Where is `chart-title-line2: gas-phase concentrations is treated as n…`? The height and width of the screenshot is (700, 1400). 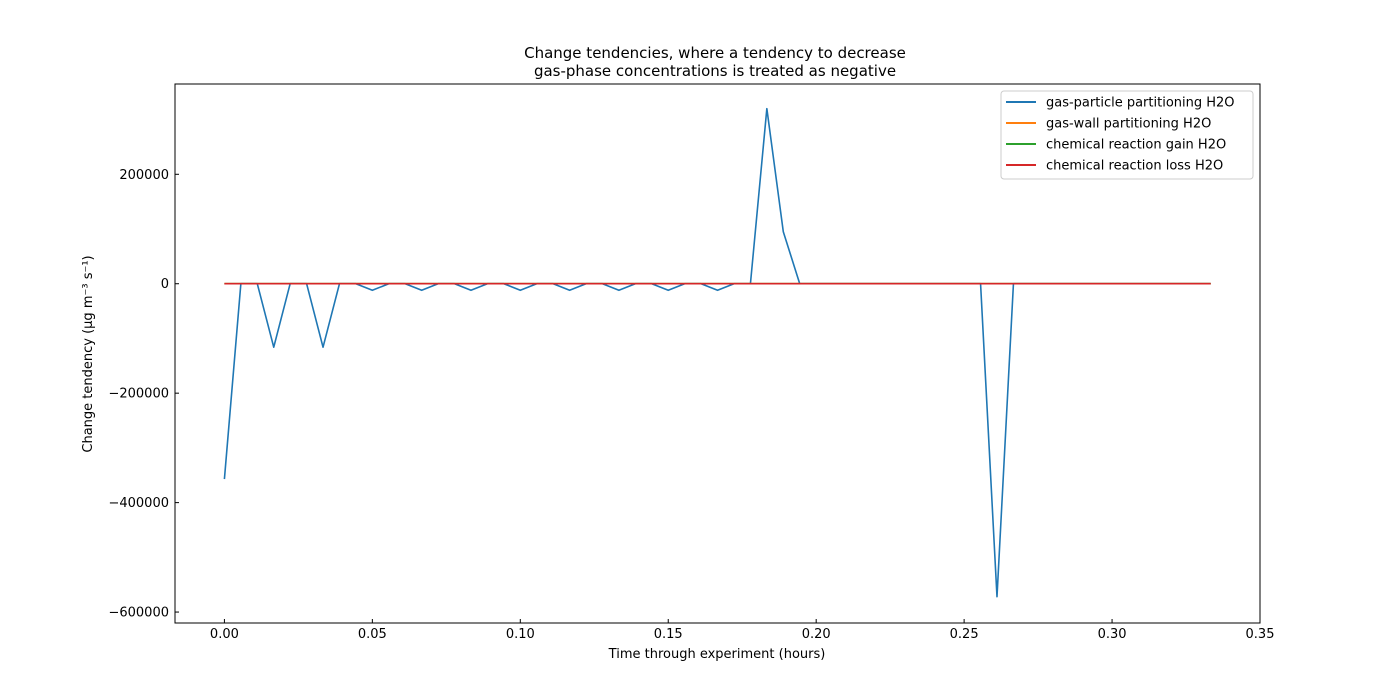
chart-title-line2: gas-phase concentrations is treated as n… is located at coordinates (715, 71).